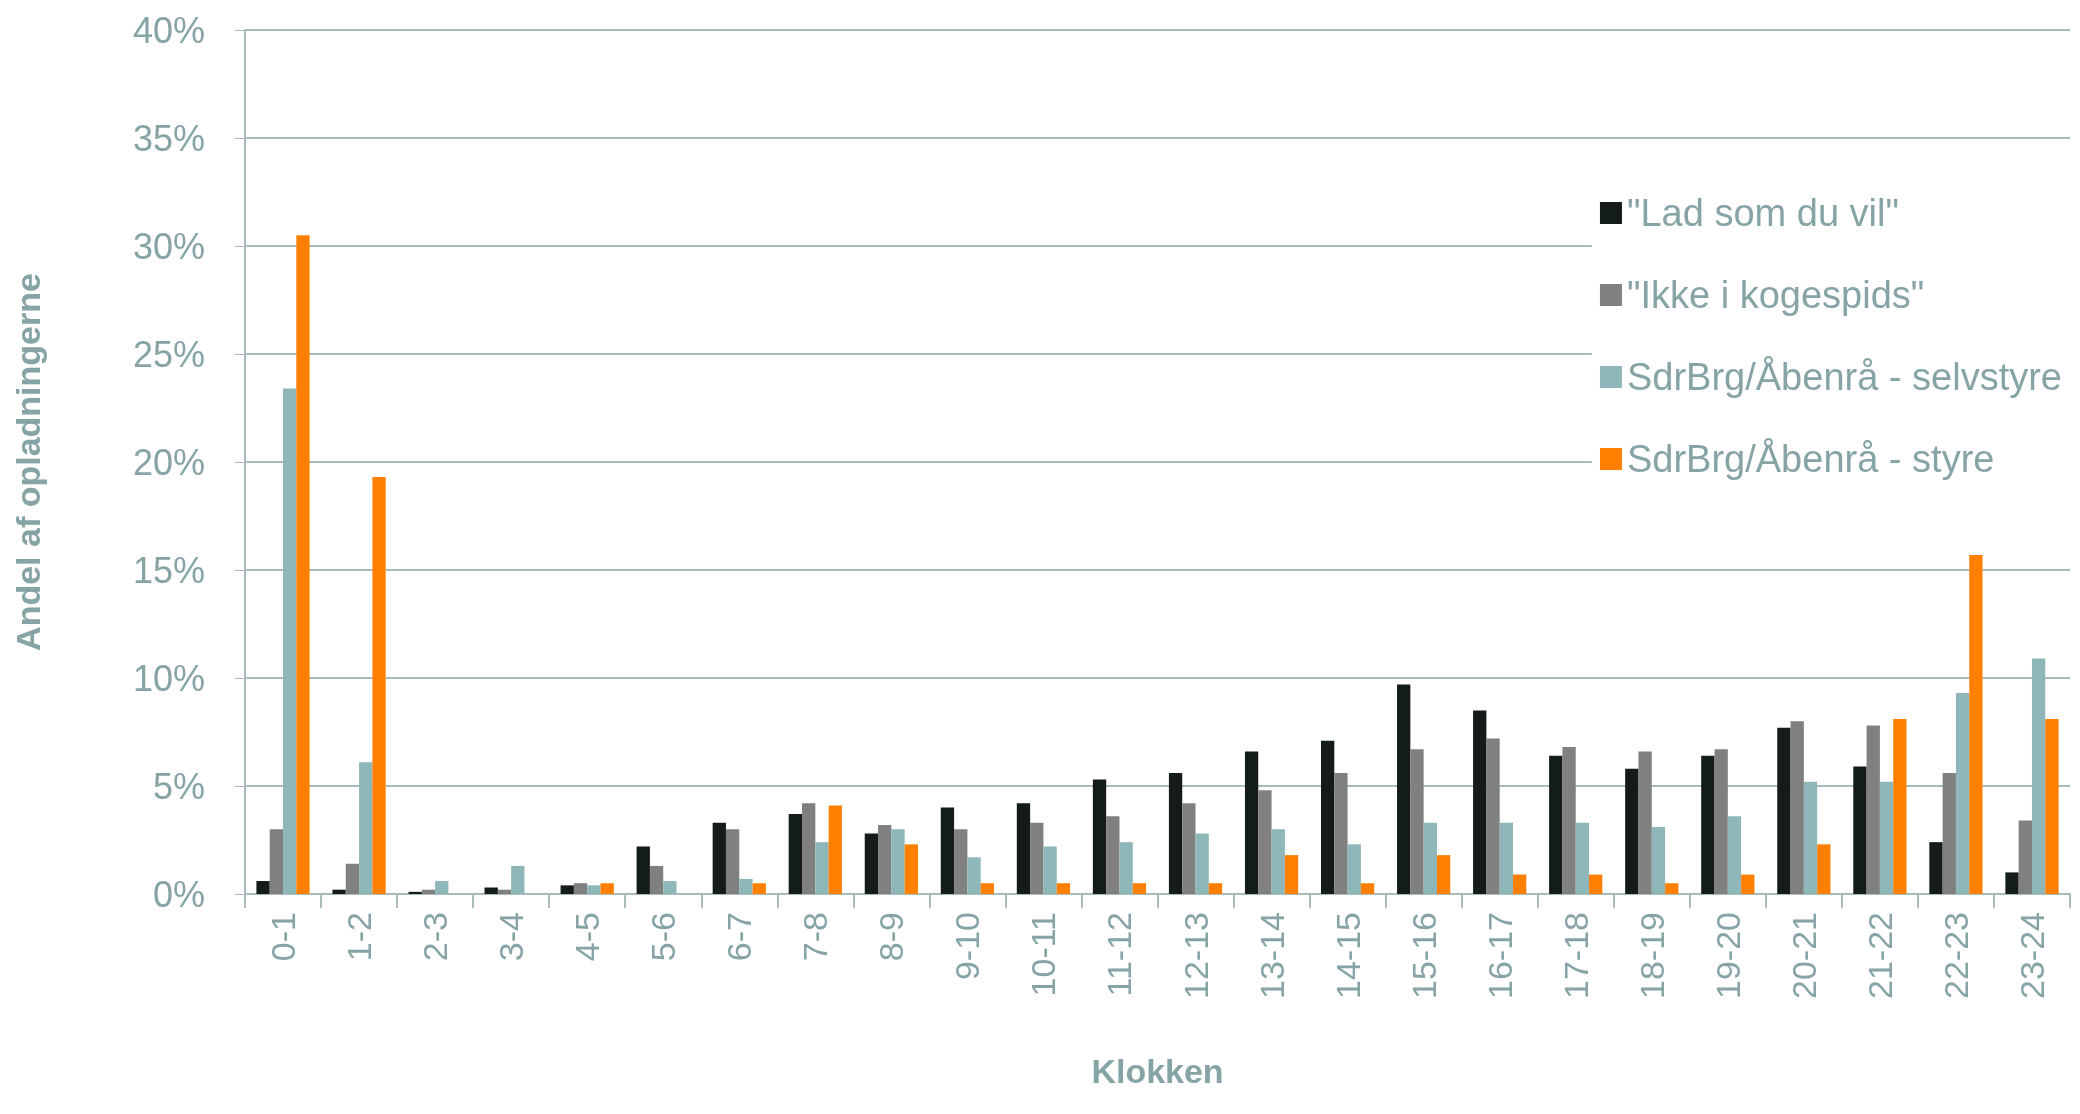 The height and width of the screenshot is (1114, 2080). Describe the element at coordinates (168, 570) in the screenshot. I see `y-tick-label: 15%` at that location.